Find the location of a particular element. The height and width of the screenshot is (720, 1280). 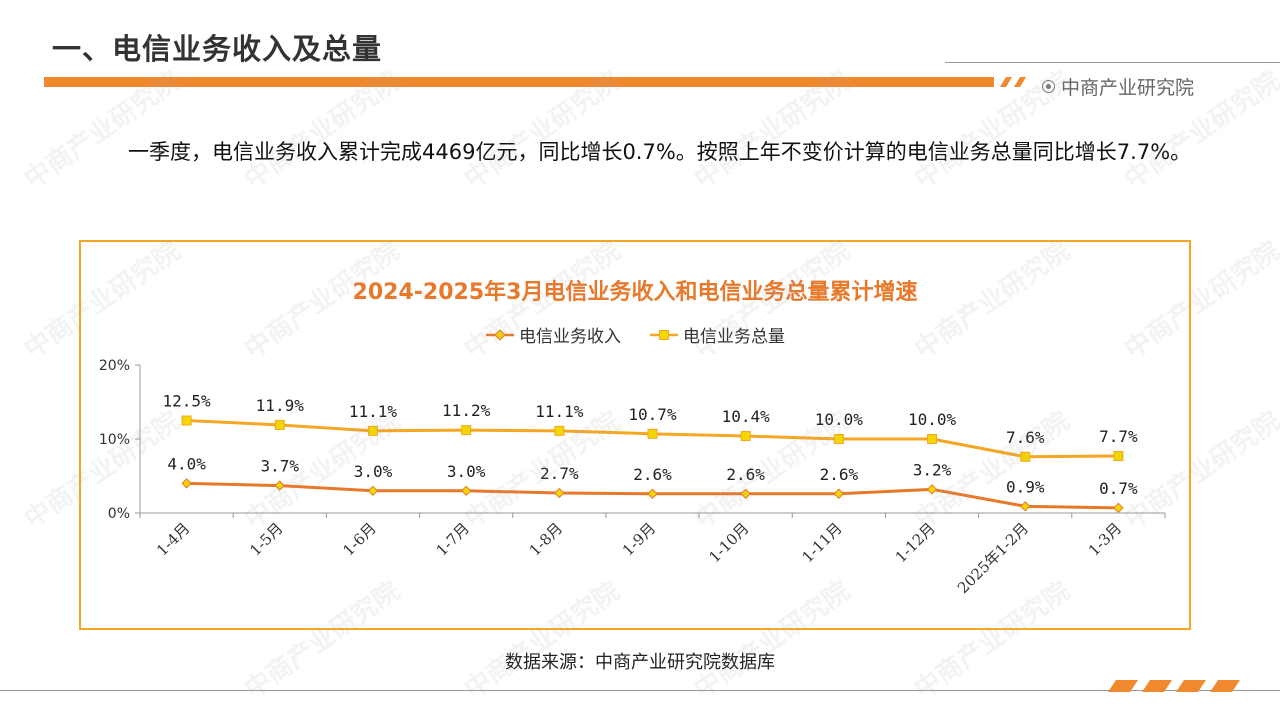

chart-legend: 电信业务收入 电信业务总量 is located at coordinates (635, 334).